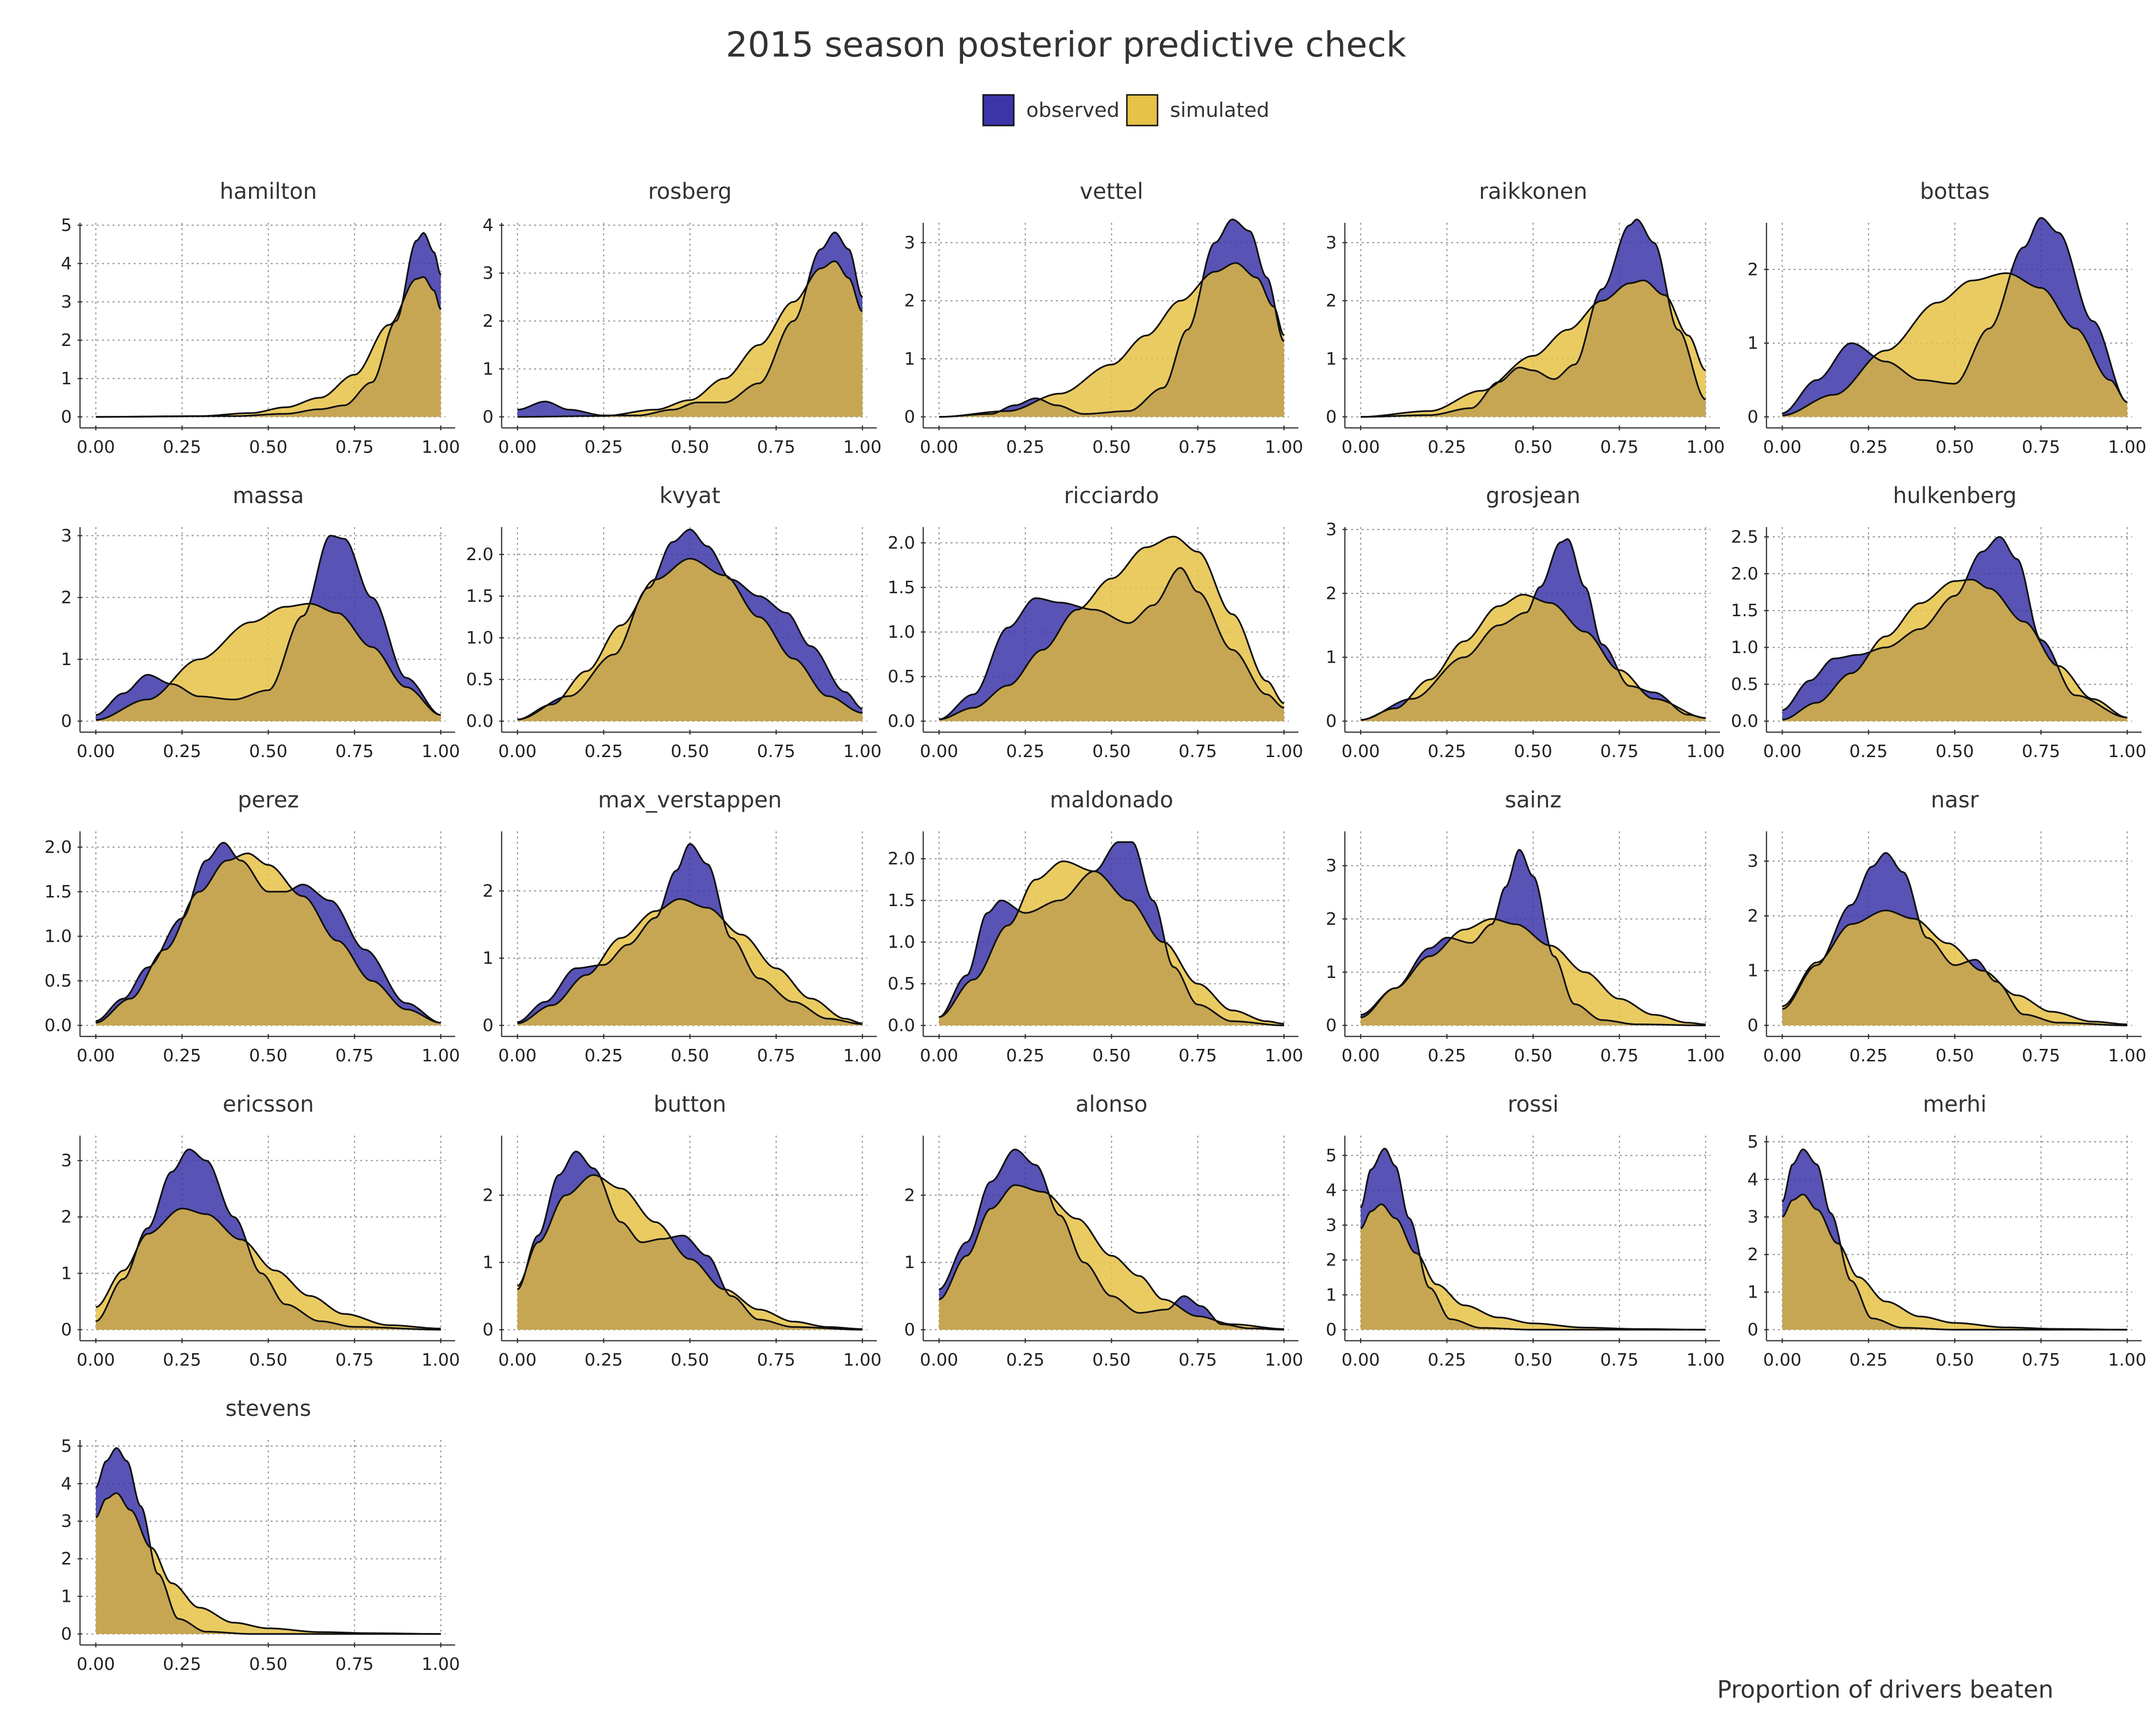 The height and width of the screenshot is (1725, 2156). Describe the element at coordinates (487, 225) in the screenshot. I see `y-tick-label: 4` at that location.